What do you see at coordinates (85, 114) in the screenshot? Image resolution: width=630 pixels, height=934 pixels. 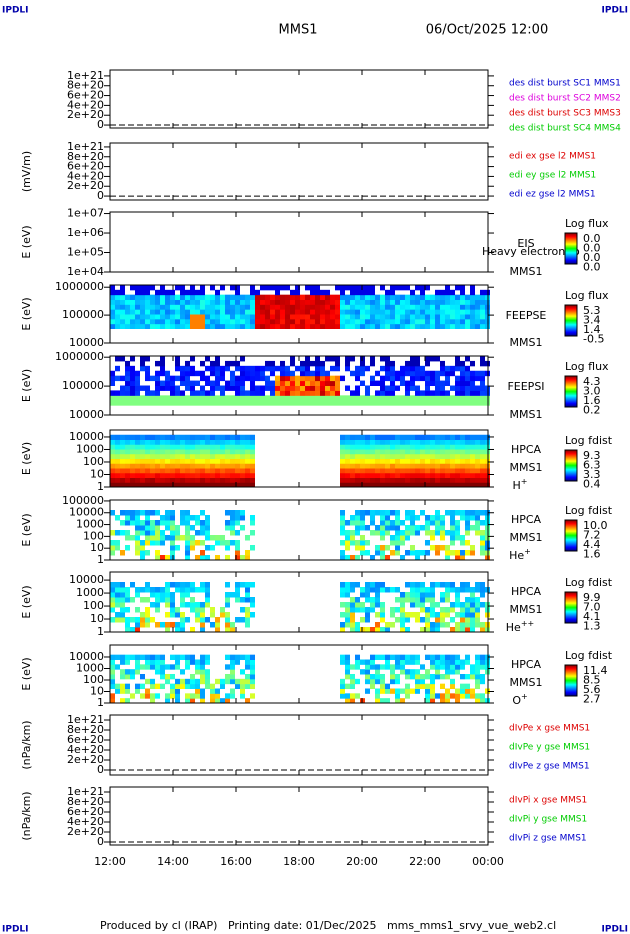 I see `y-tick-label: 2e+20` at bounding box center [85, 114].